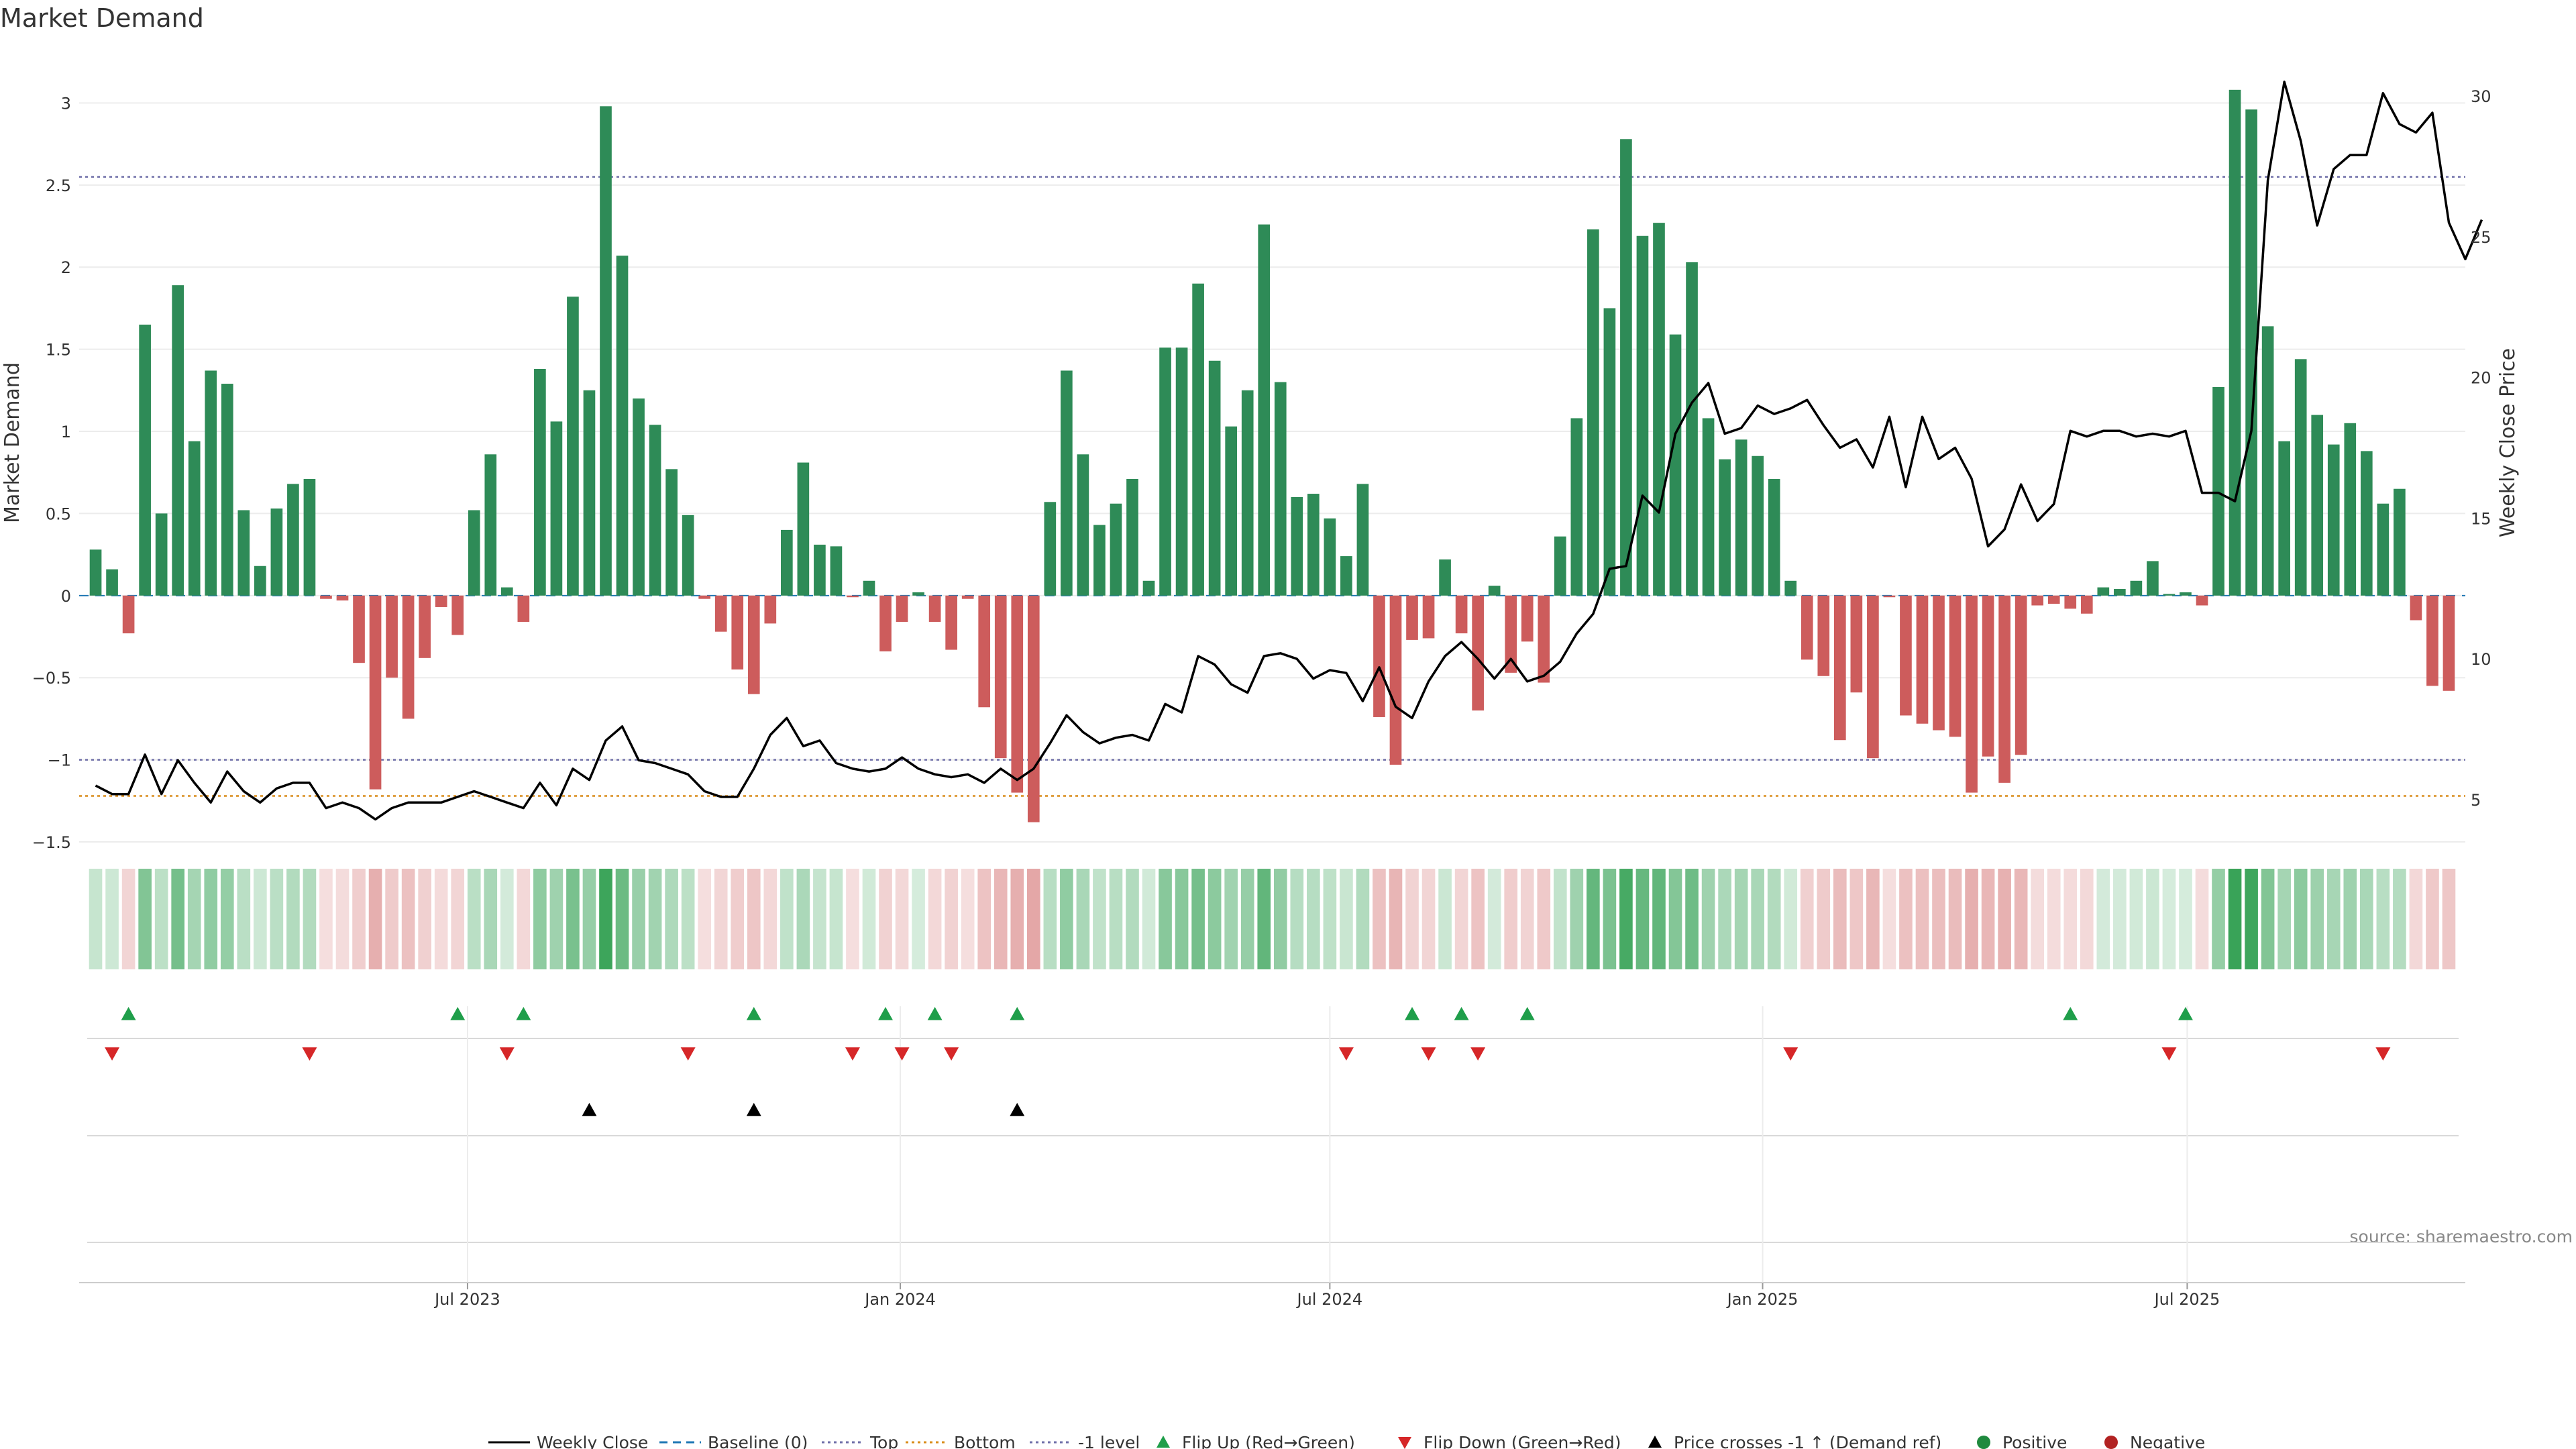  Describe the element at coordinates (1268, 1441) in the screenshot. I see `legend-label: Flip Up (Red→Green)` at that location.